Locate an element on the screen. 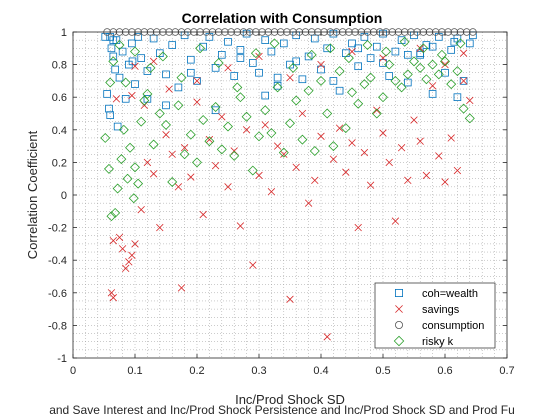 This screenshot has width=560, height=420. legend-entry: risky k is located at coordinates (438, 342).